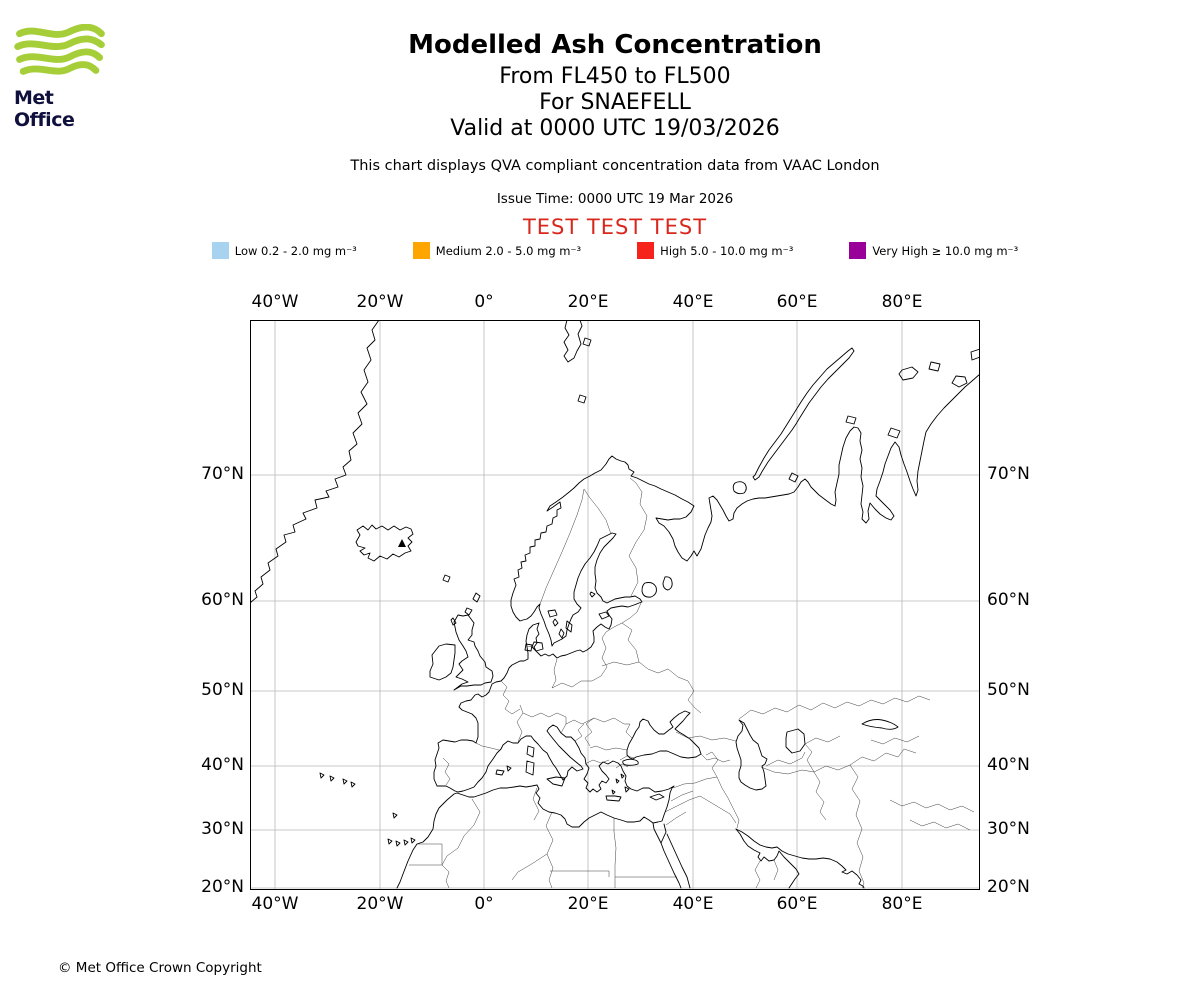 This screenshot has width=1200, height=1000. Describe the element at coordinates (44, 109) in the screenshot. I see `logo-brand-text: Met Office` at that location.